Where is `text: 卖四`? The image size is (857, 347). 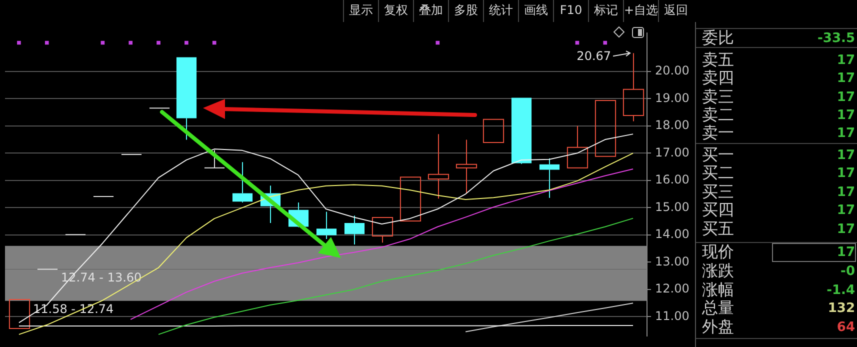
text: 卖四 is located at coordinates (718, 77).